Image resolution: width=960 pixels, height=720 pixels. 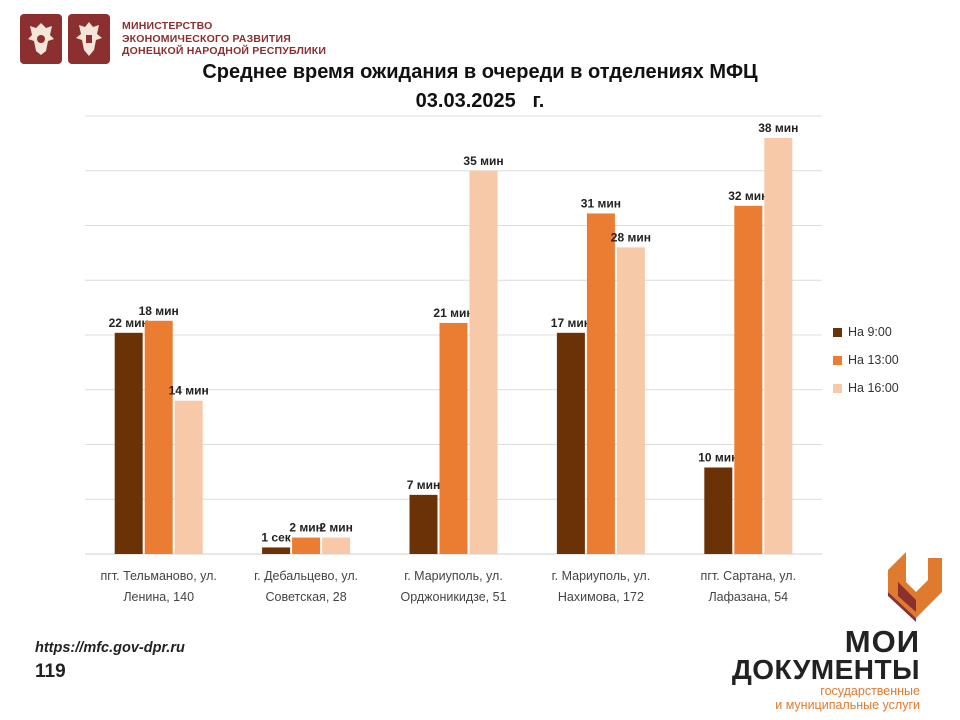 I want to click on ministry-line: ЭКОНОМИЧЕСКОГО РАЗВИТИЯ, so click(x=207, y=38).